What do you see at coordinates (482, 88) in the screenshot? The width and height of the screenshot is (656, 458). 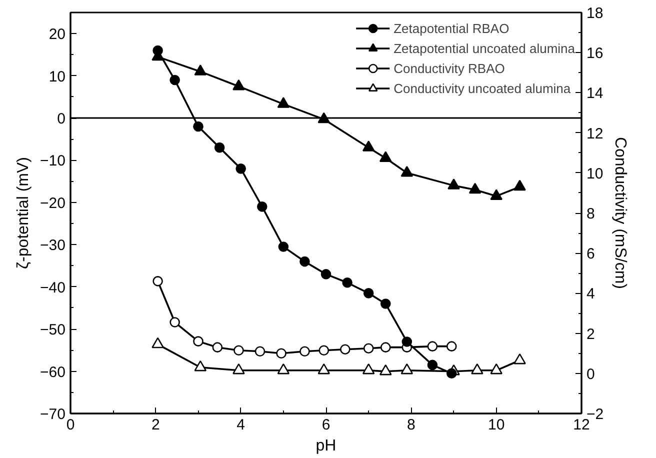 I see `legend-label: Conductivity uncoated alumina` at bounding box center [482, 88].